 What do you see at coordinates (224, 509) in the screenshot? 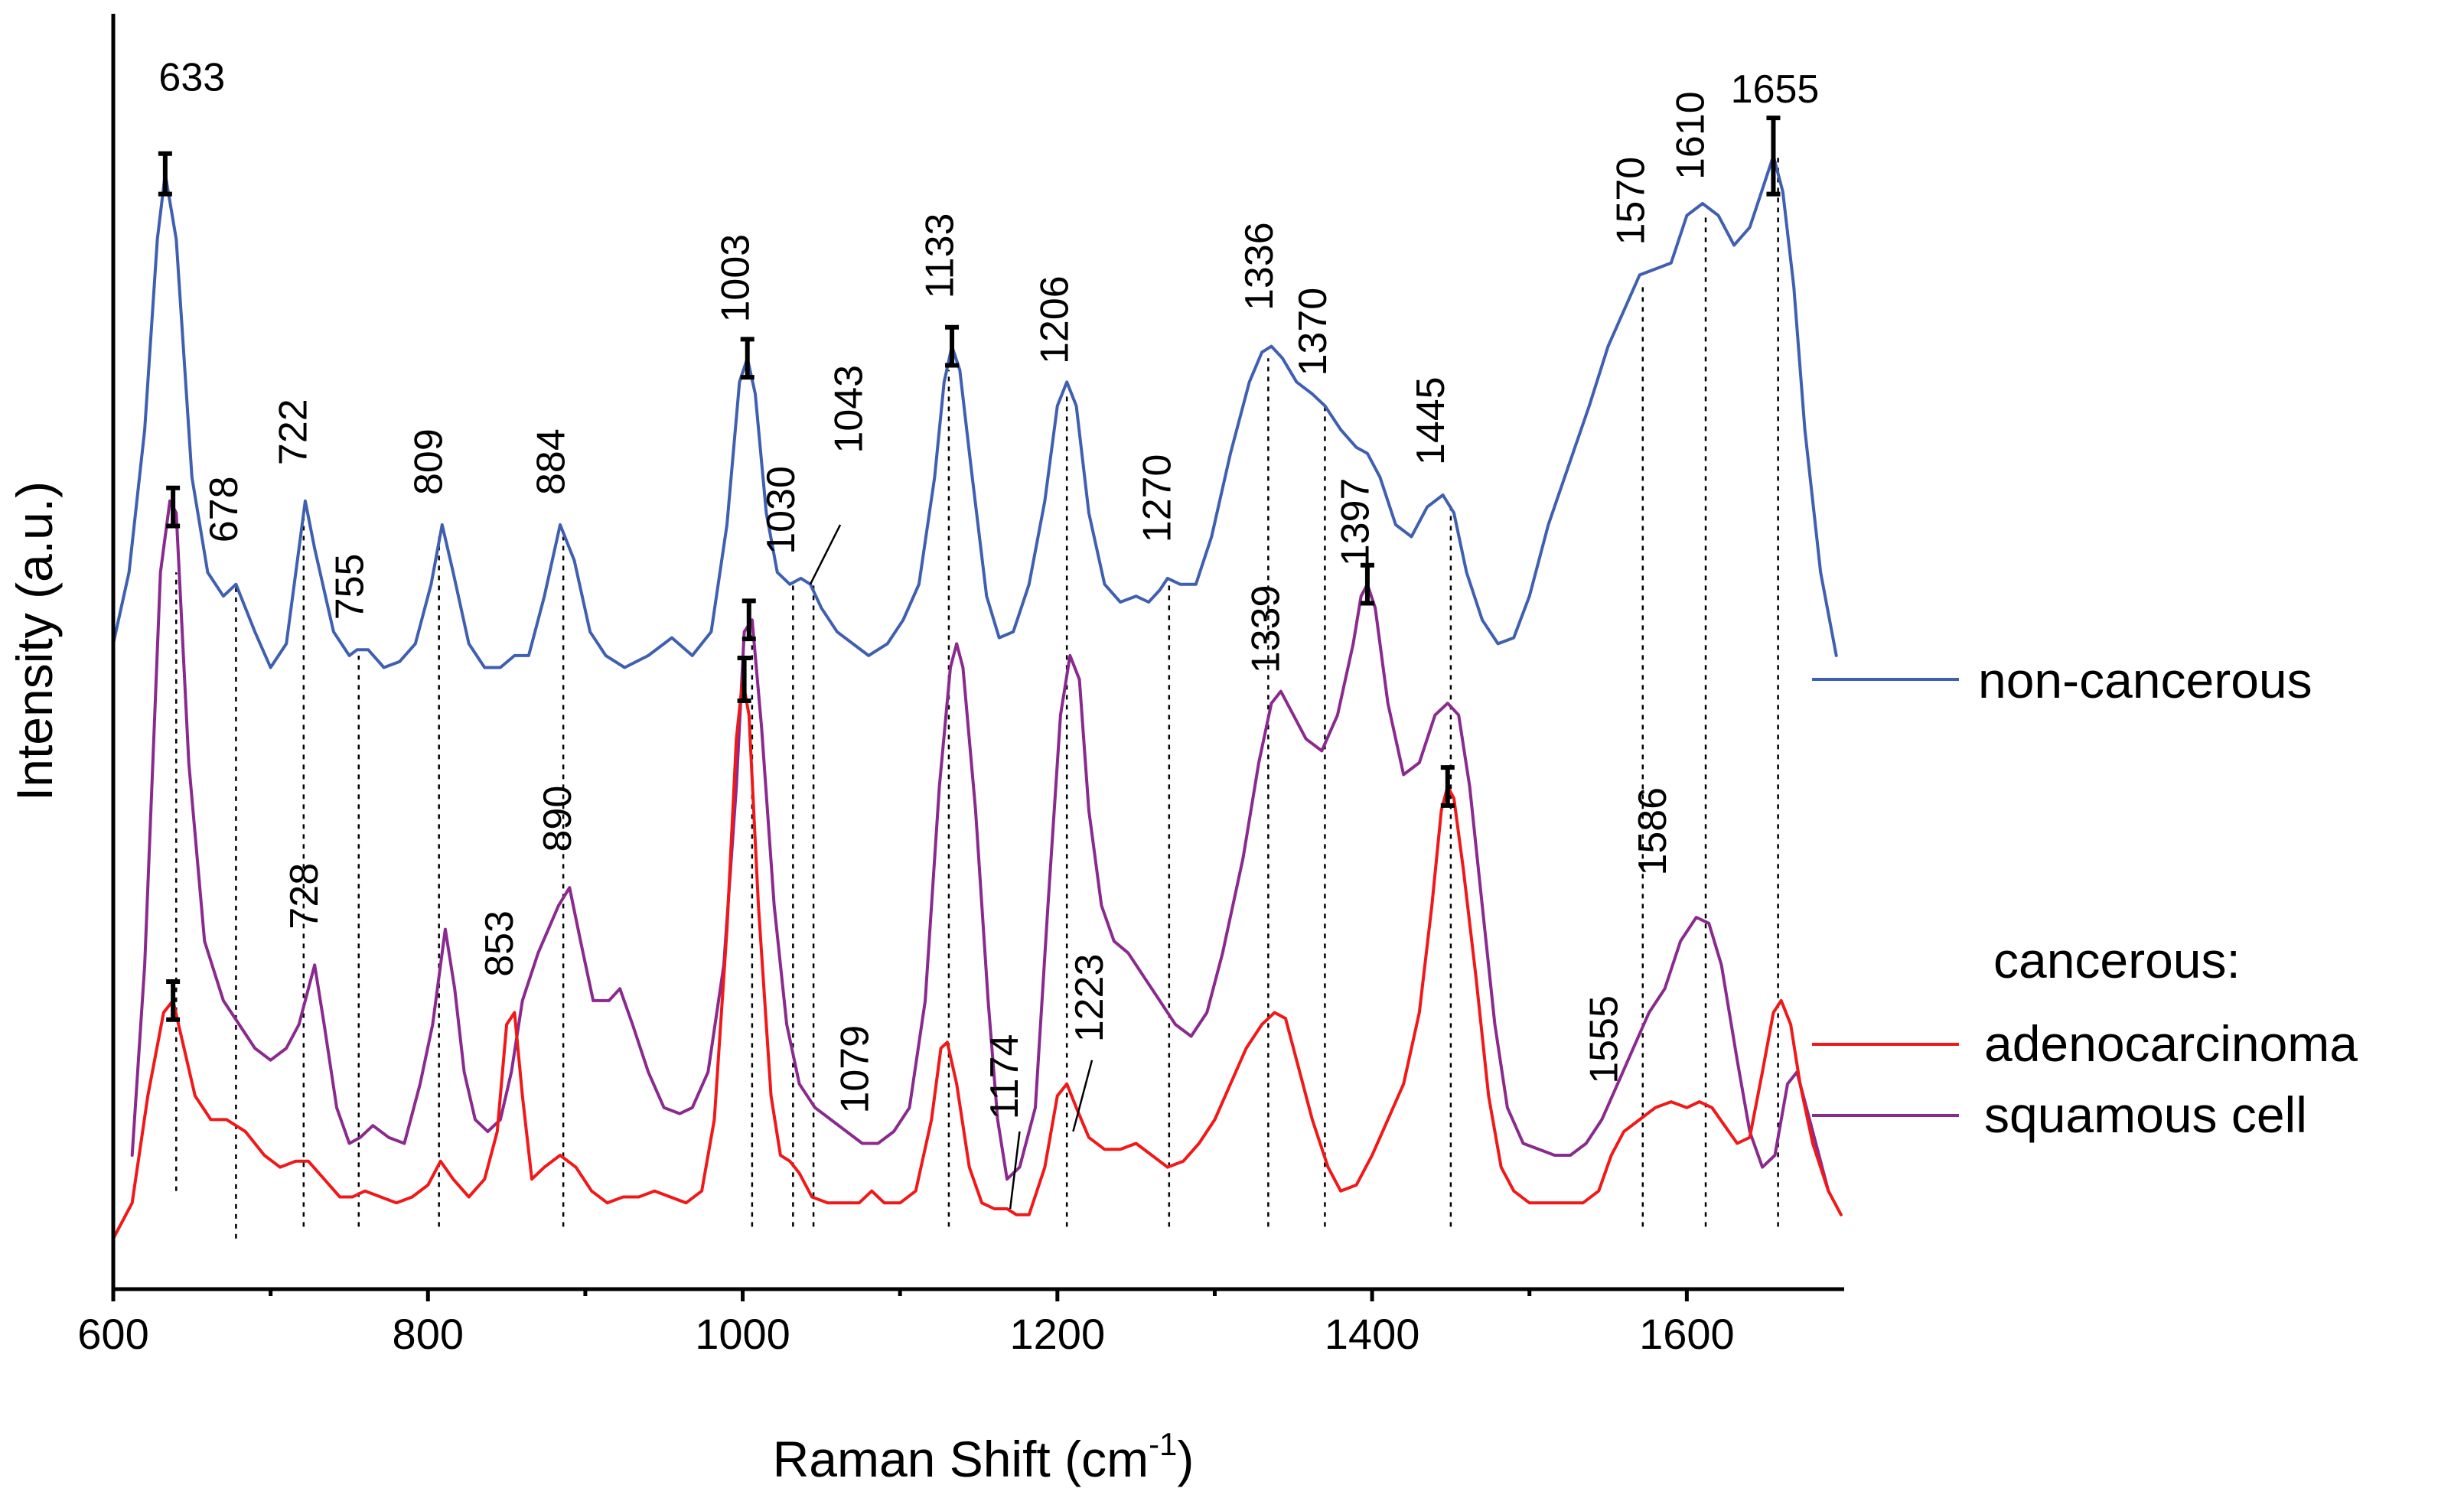
I see `peak-label-678: 678` at bounding box center [224, 509].